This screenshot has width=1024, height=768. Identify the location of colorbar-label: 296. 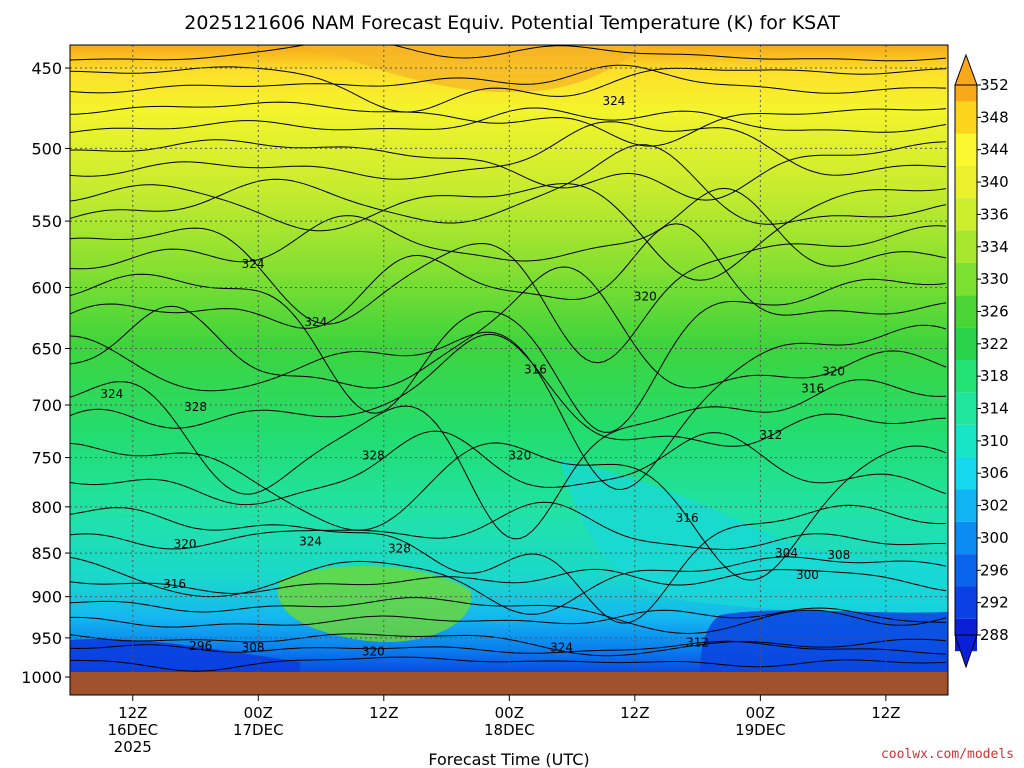
(994, 570).